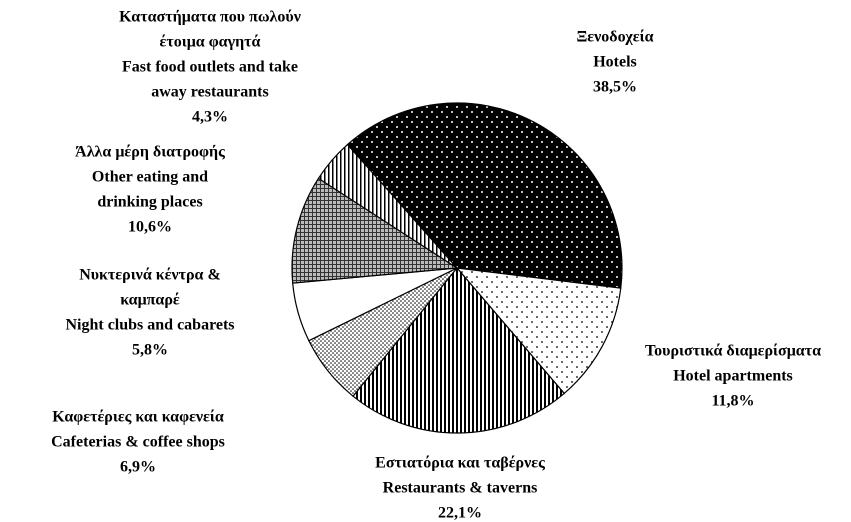 The height and width of the screenshot is (522, 851). I want to click on slice-label: Τουριστικά διαμερίσματα, so click(733, 351).